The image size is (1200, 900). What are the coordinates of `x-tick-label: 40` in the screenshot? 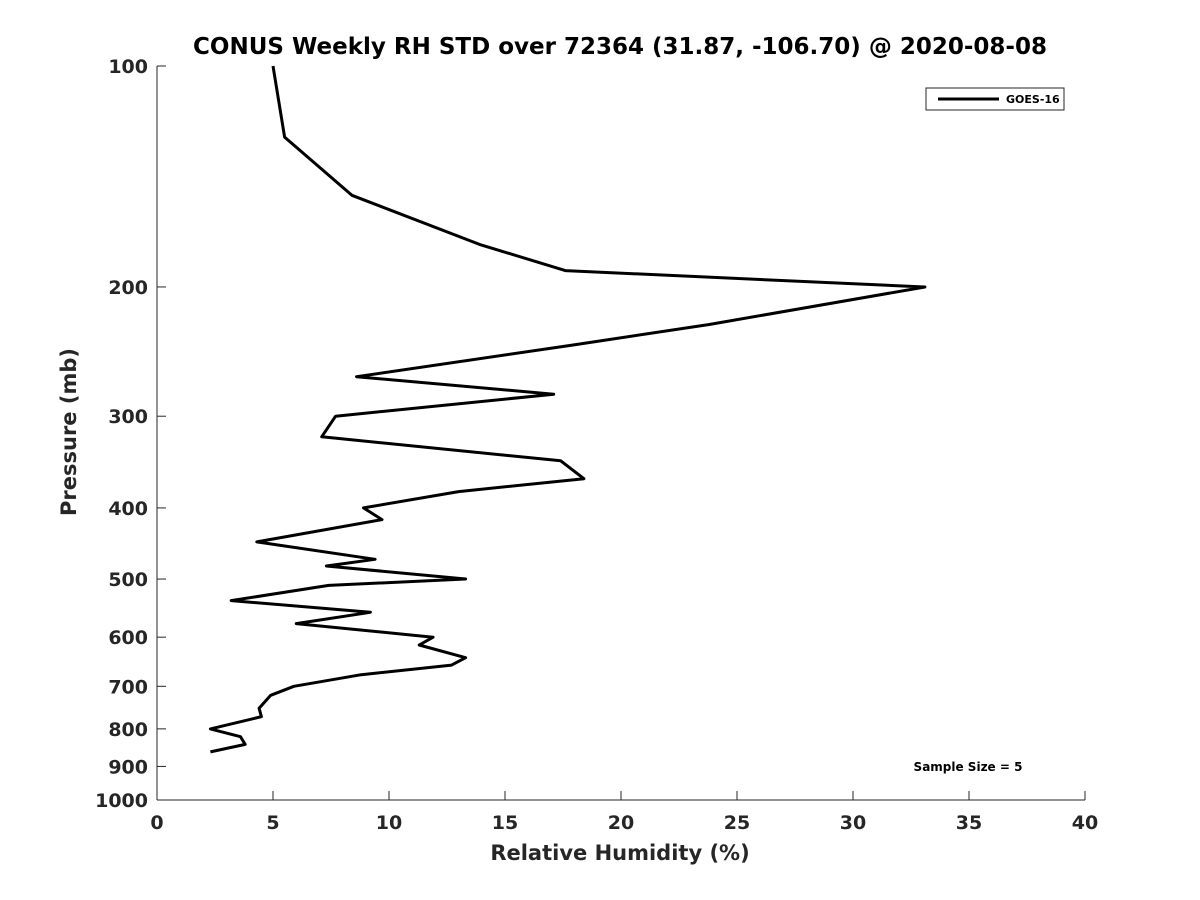 It's located at (1085, 823).